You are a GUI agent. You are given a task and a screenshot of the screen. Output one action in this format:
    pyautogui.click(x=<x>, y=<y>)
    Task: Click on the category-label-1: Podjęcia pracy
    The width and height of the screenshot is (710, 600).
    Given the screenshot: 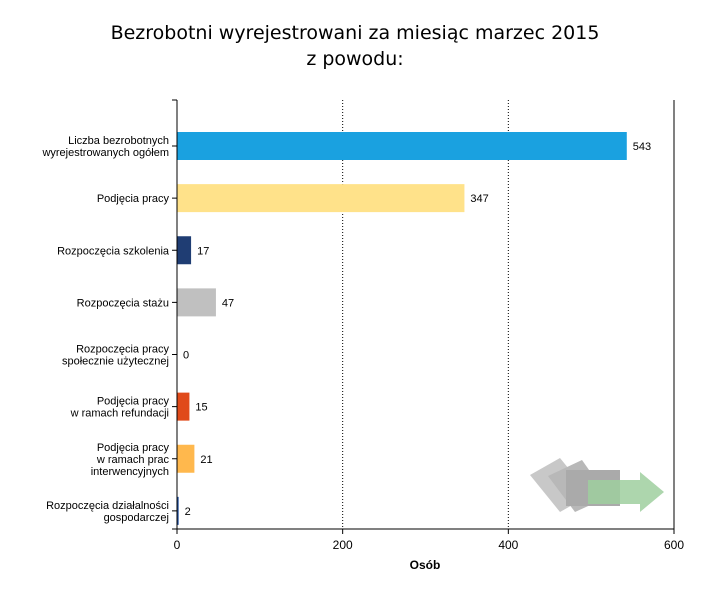 What is the action you would take?
    pyautogui.click(x=133, y=199)
    